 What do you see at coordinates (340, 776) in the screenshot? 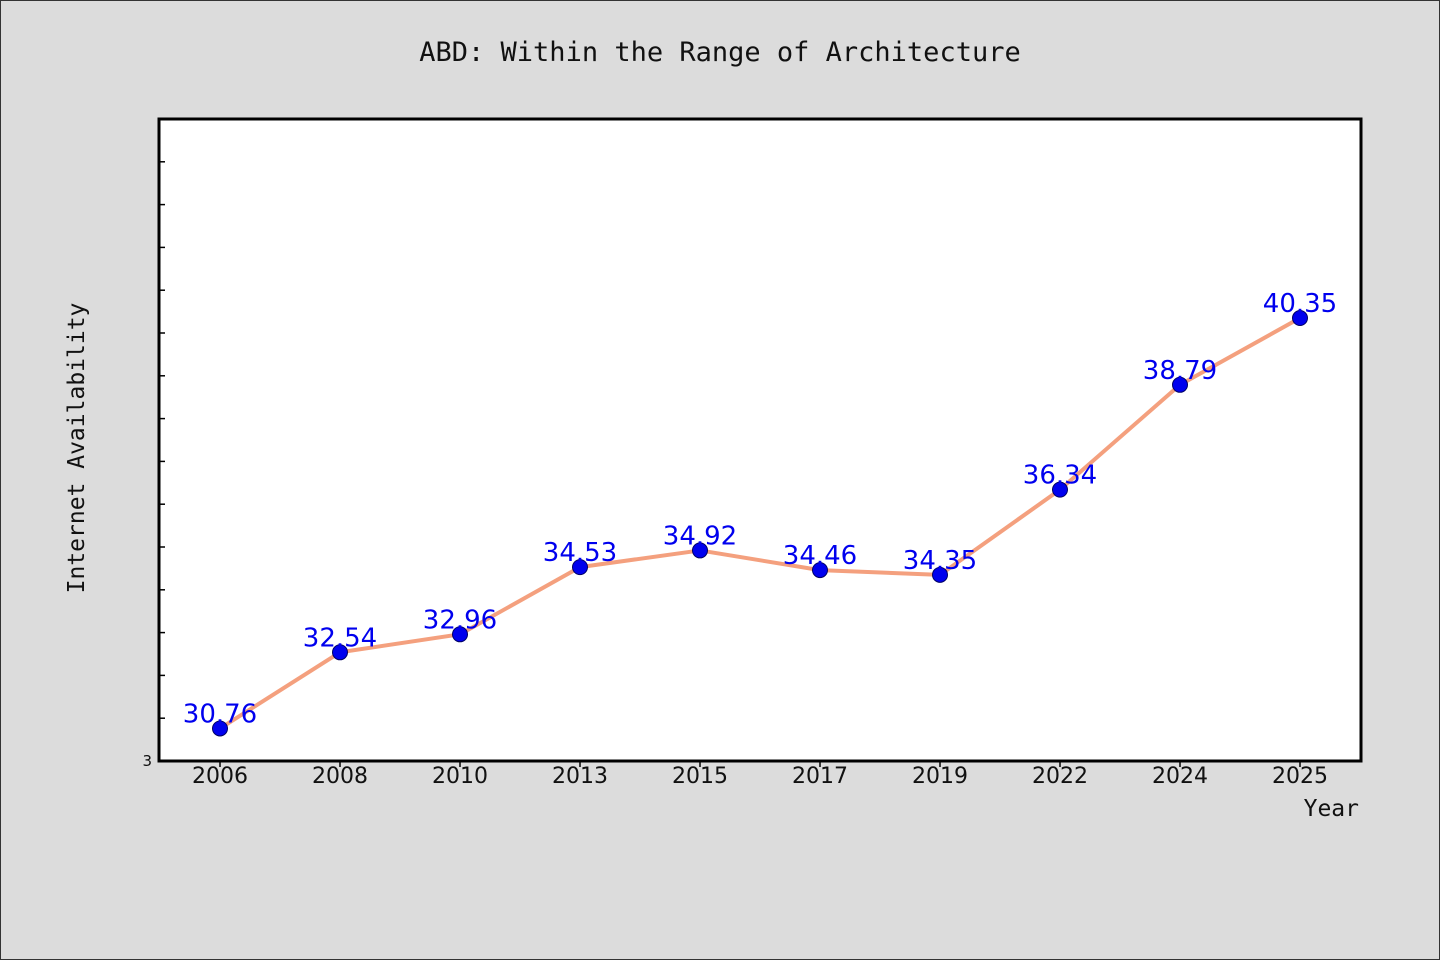
I see `x-tick-label: 2008` at bounding box center [340, 776].